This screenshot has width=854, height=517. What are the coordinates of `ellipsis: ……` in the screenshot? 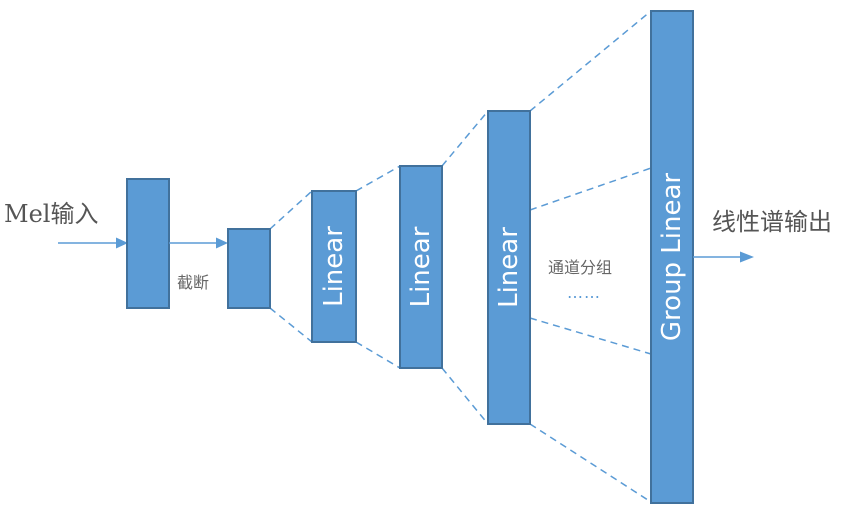 It's located at (584, 292).